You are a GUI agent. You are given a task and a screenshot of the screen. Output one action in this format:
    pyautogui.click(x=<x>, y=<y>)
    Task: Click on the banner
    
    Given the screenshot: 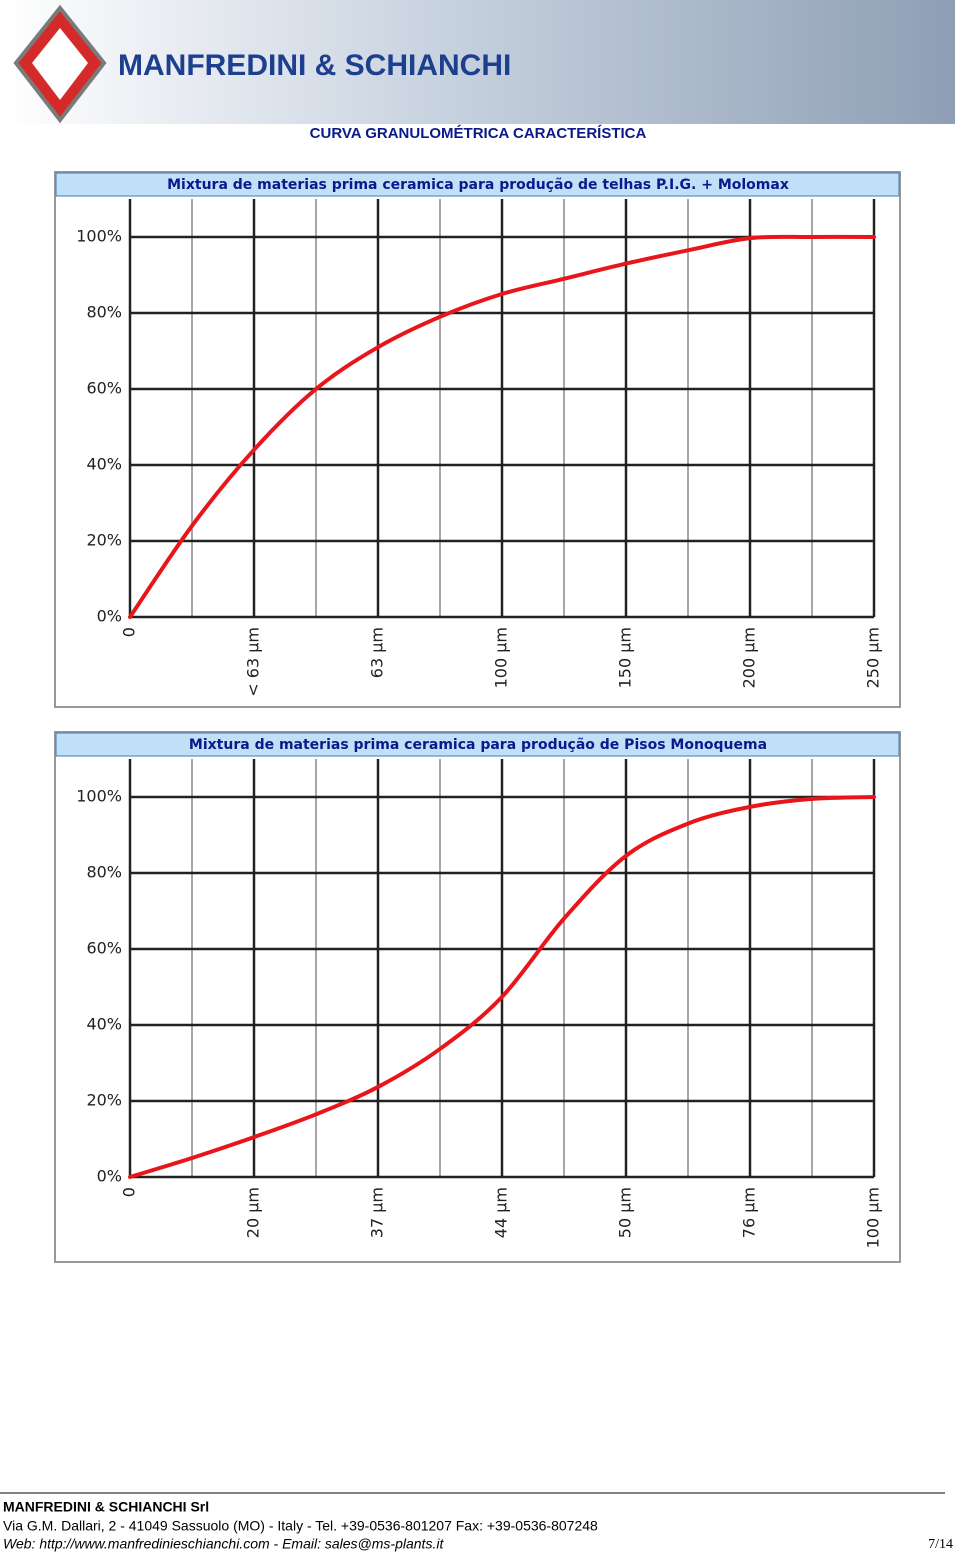 What is the action you would take?
    pyautogui.click(x=477, y=62)
    